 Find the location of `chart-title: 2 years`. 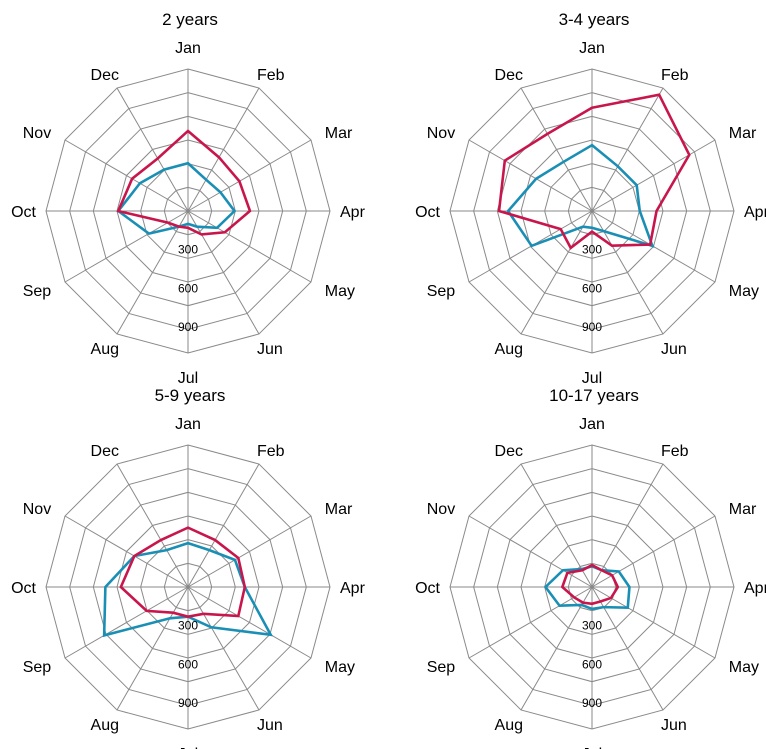

chart-title: 2 years is located at coordinates (190, 19).